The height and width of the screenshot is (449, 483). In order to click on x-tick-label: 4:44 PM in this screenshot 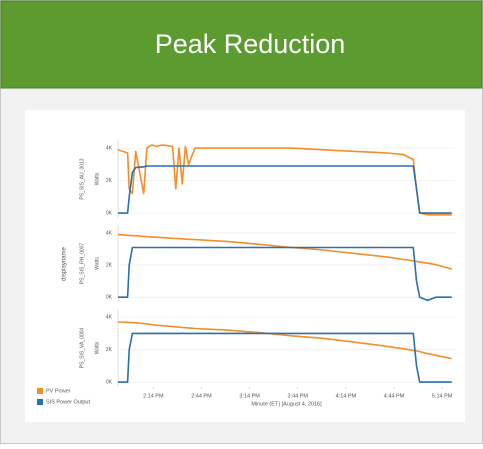, I will do `click(394, 396)`.